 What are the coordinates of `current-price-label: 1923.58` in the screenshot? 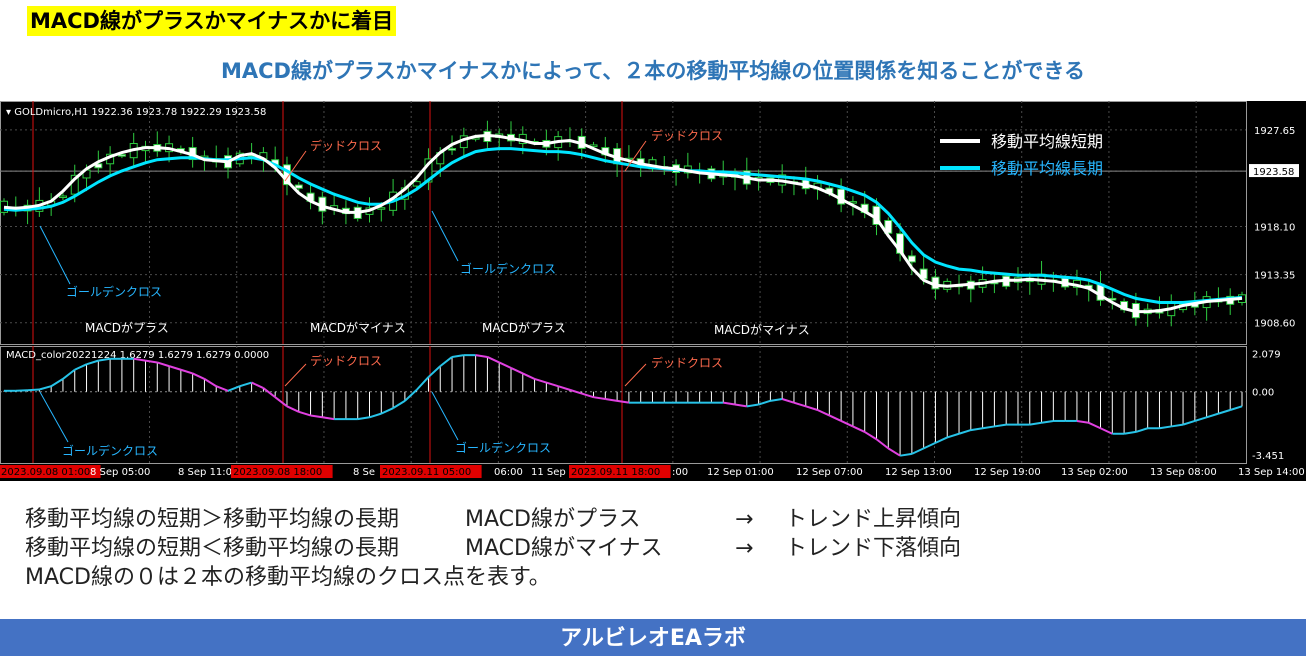 It's located at (1273, 172).